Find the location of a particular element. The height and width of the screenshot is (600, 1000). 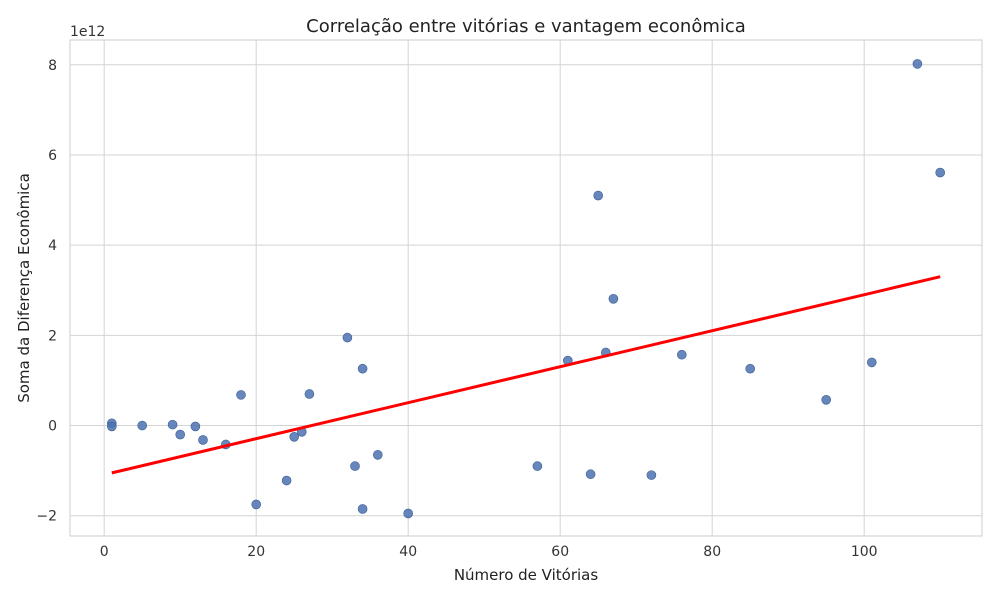

y-tick-label: 8 is located at coordinates (52, 66).